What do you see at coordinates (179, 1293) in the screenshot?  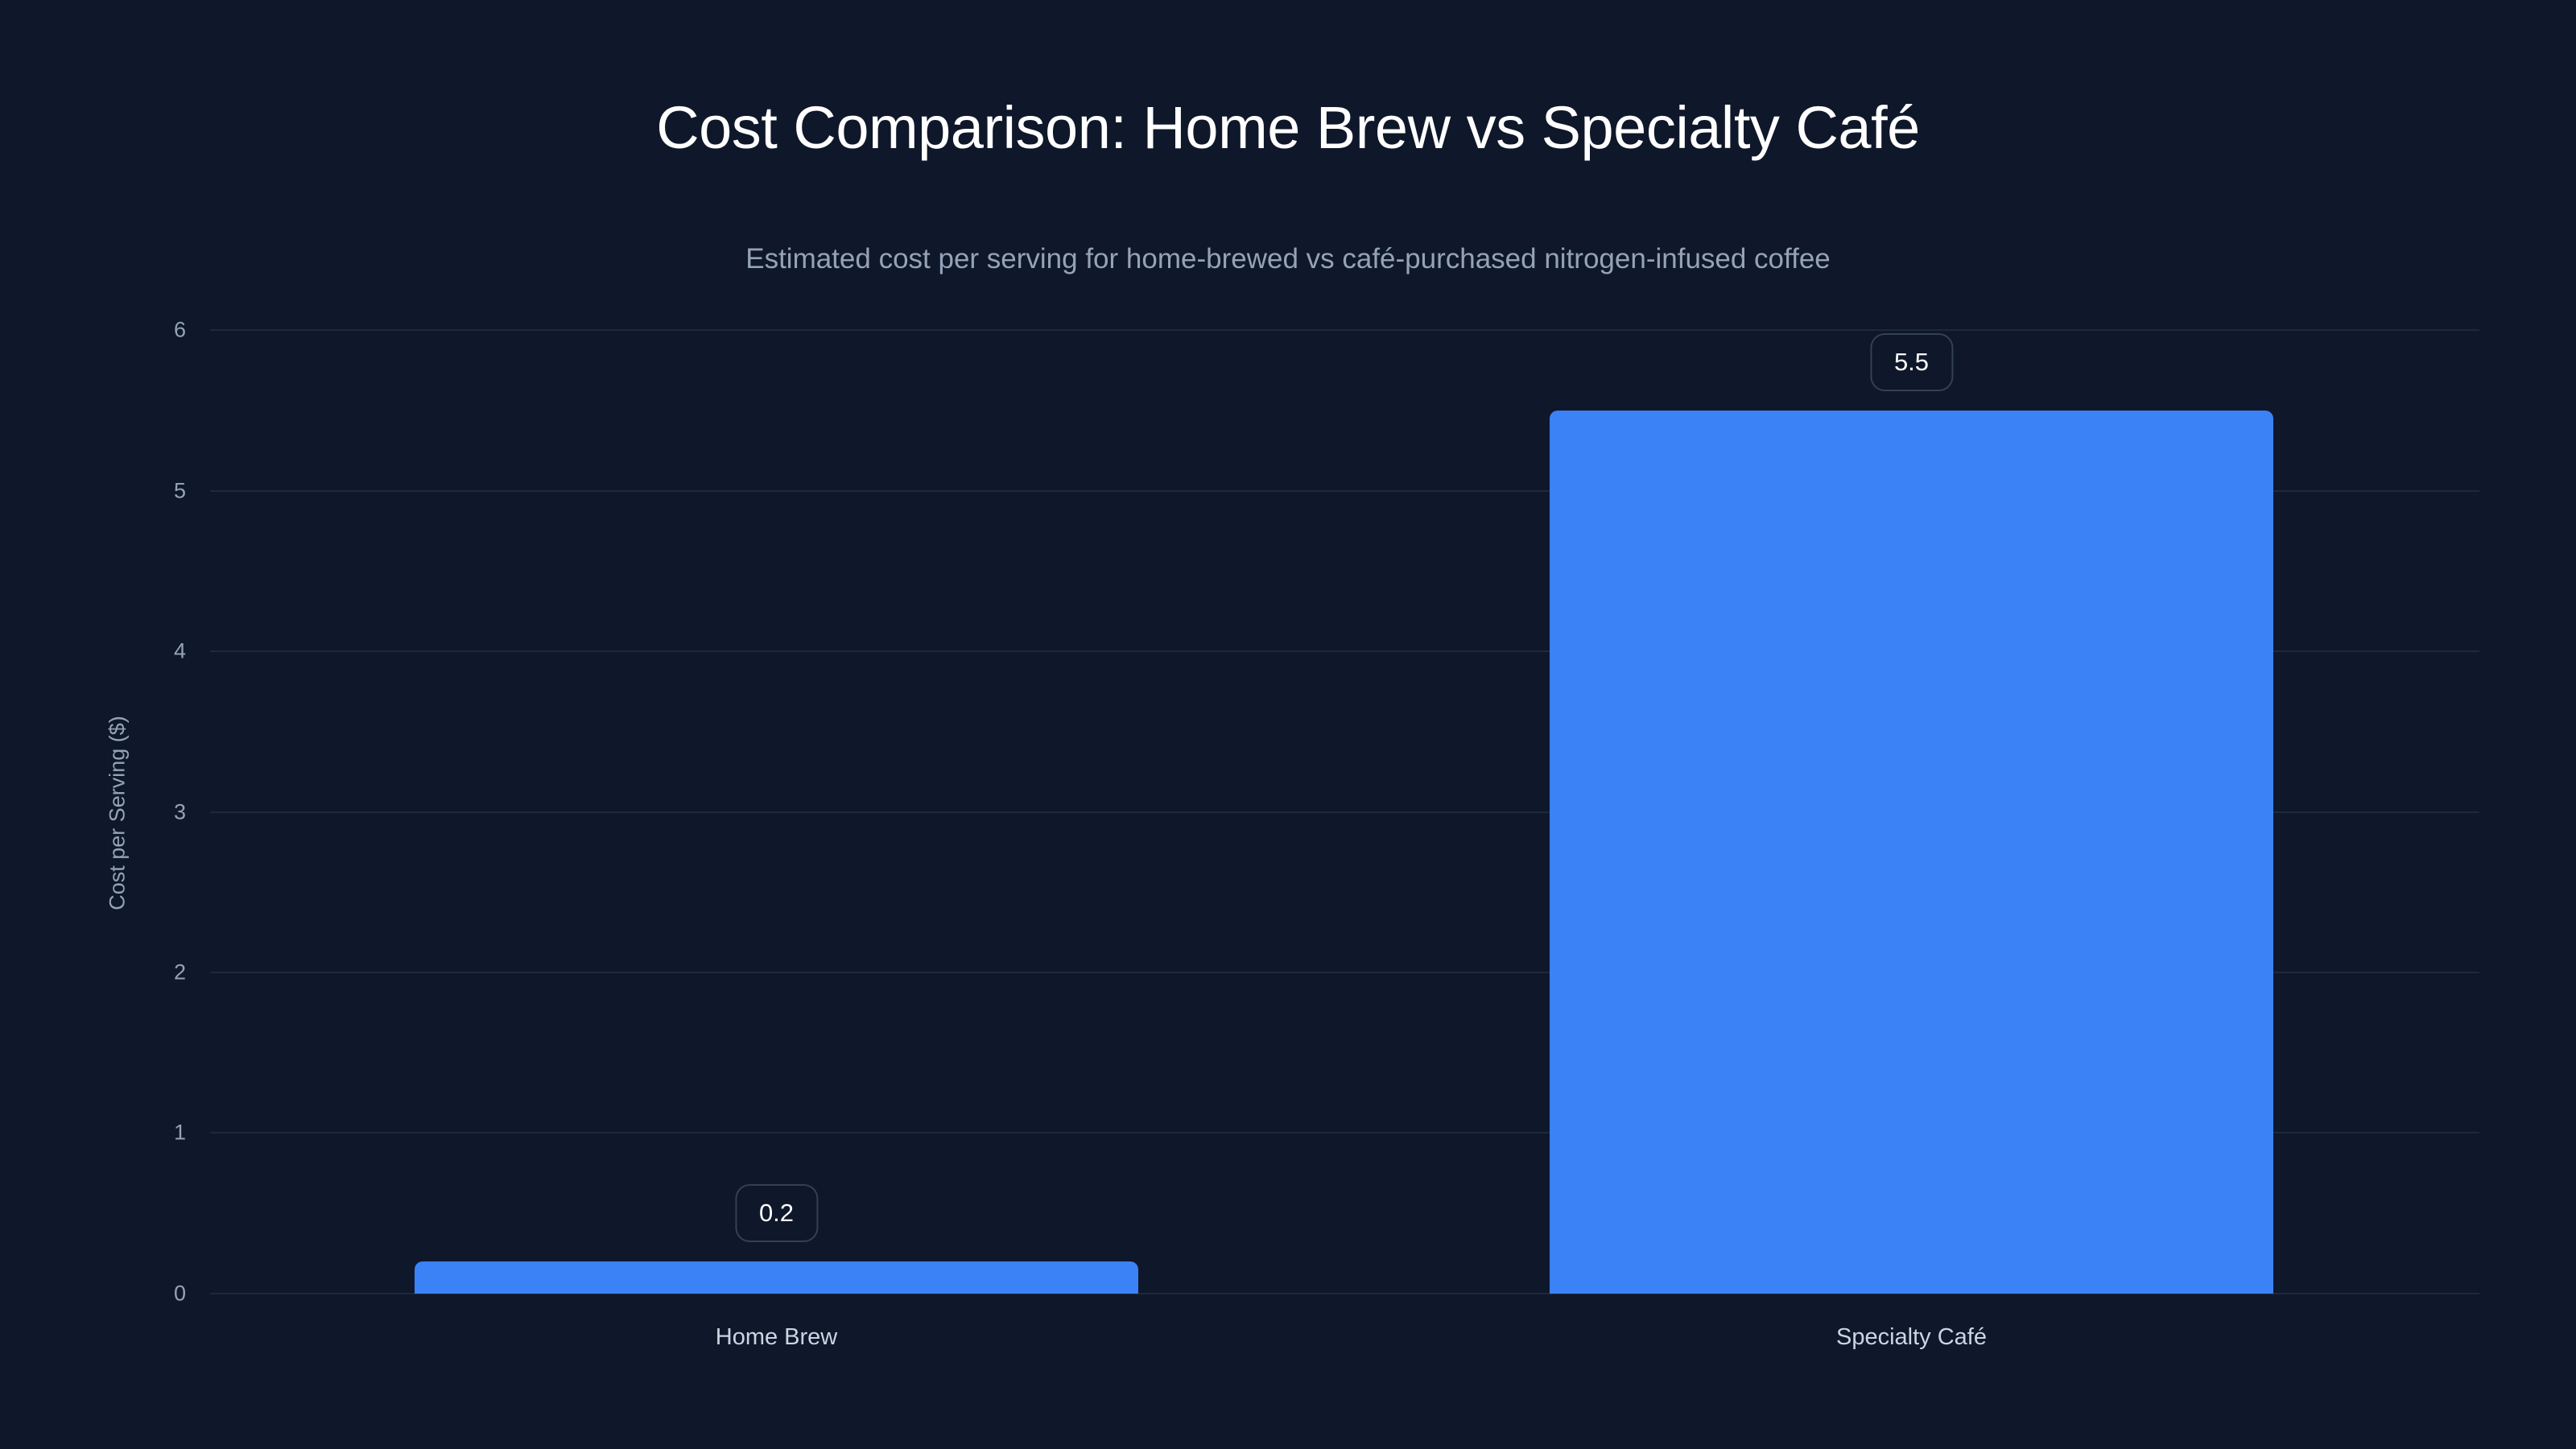 I see `y-tick-0: 0` at bounding box center [179, 1293].